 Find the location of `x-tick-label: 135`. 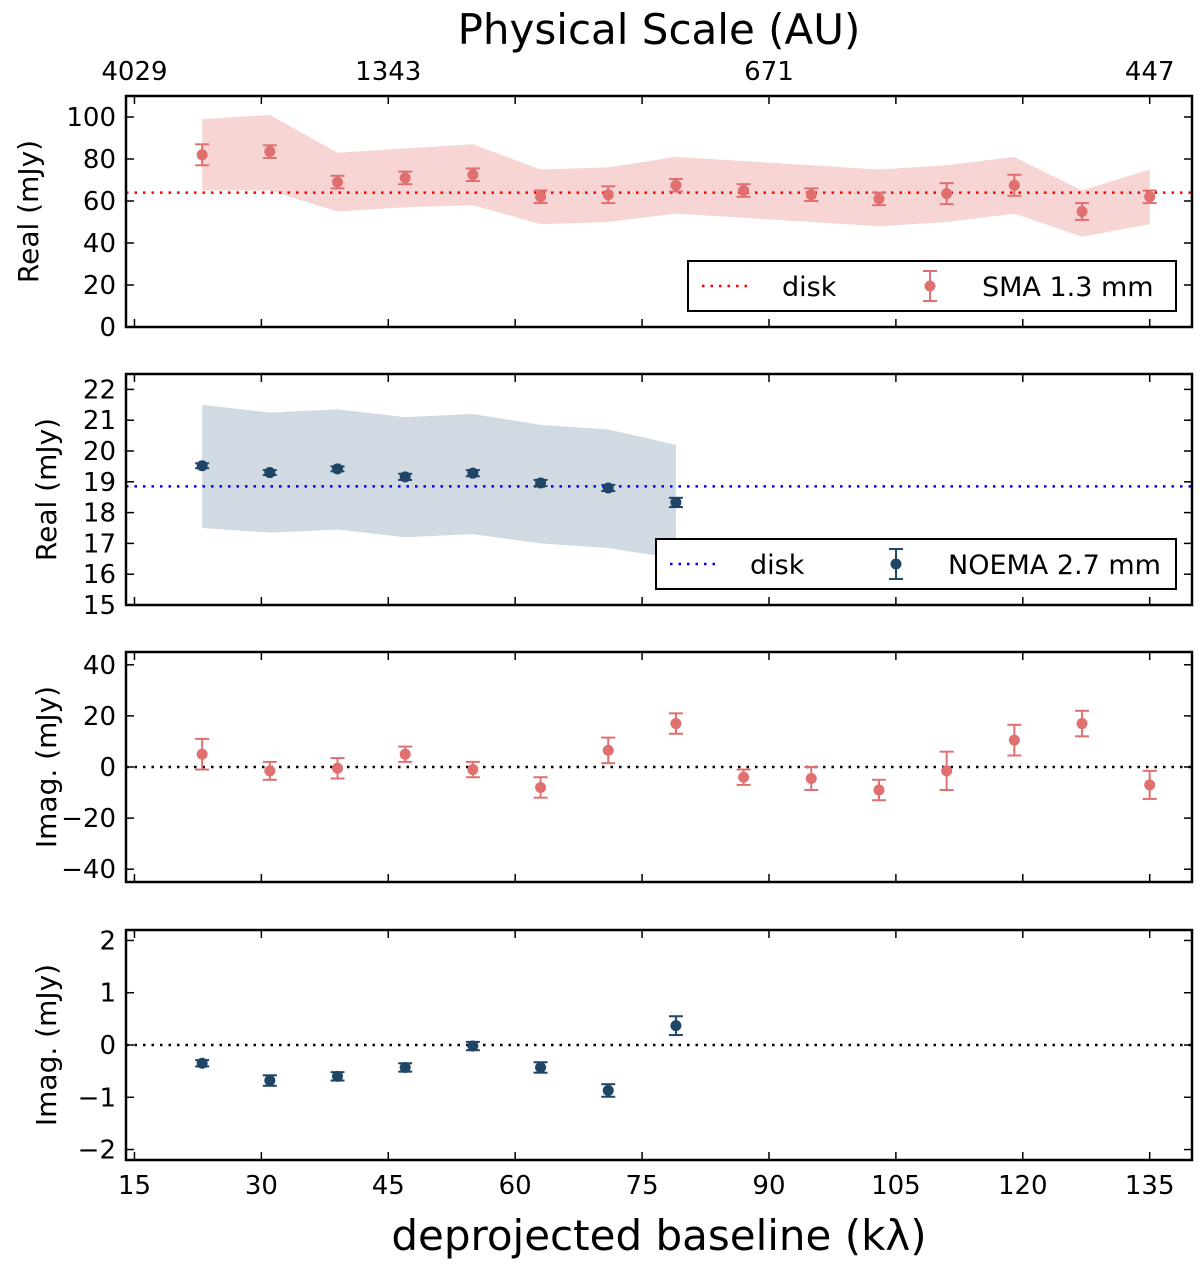

x-tick-label: 135 is located at coordinates (1150, 1186).